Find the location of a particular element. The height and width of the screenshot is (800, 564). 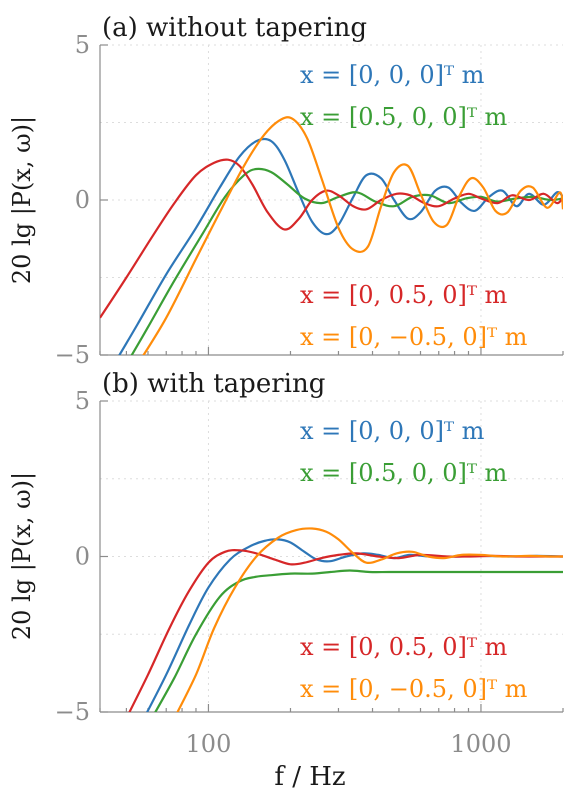

panel-b-title: (b) with tapering is located at coordinates (213, 384).